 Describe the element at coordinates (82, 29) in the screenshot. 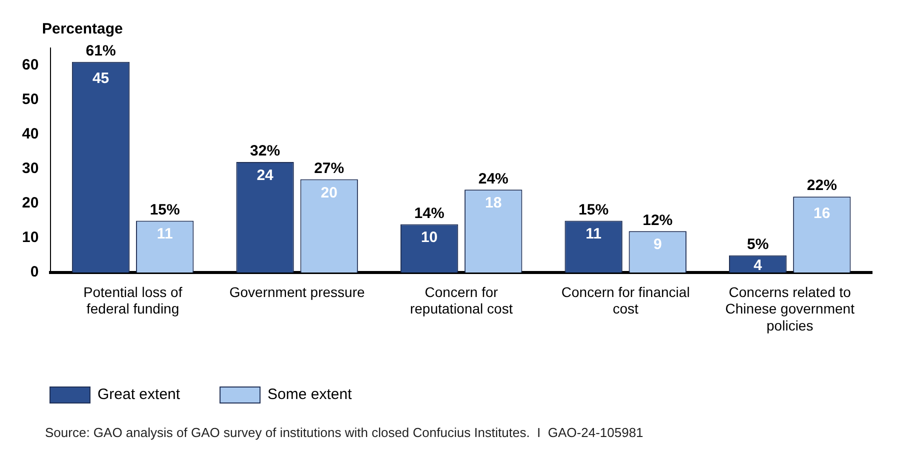

I see `y-axis-title: Percentage` at that location.